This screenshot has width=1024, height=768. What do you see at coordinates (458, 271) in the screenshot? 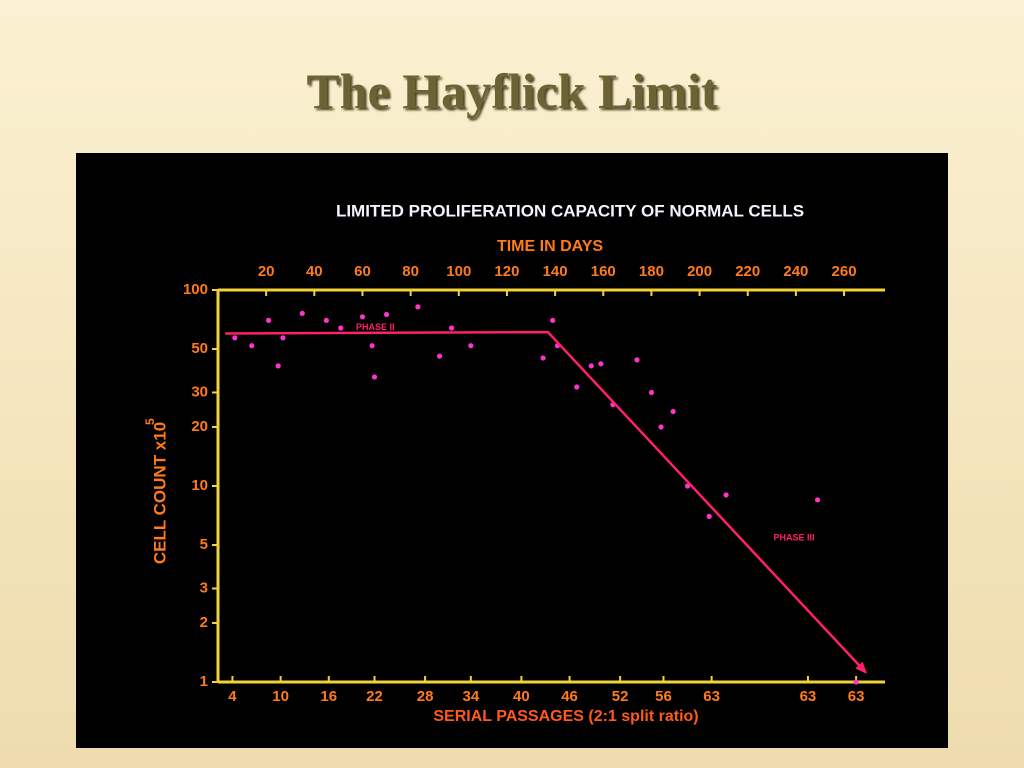
I see `x-tick-label: 100` at bounding box center [458, 271].